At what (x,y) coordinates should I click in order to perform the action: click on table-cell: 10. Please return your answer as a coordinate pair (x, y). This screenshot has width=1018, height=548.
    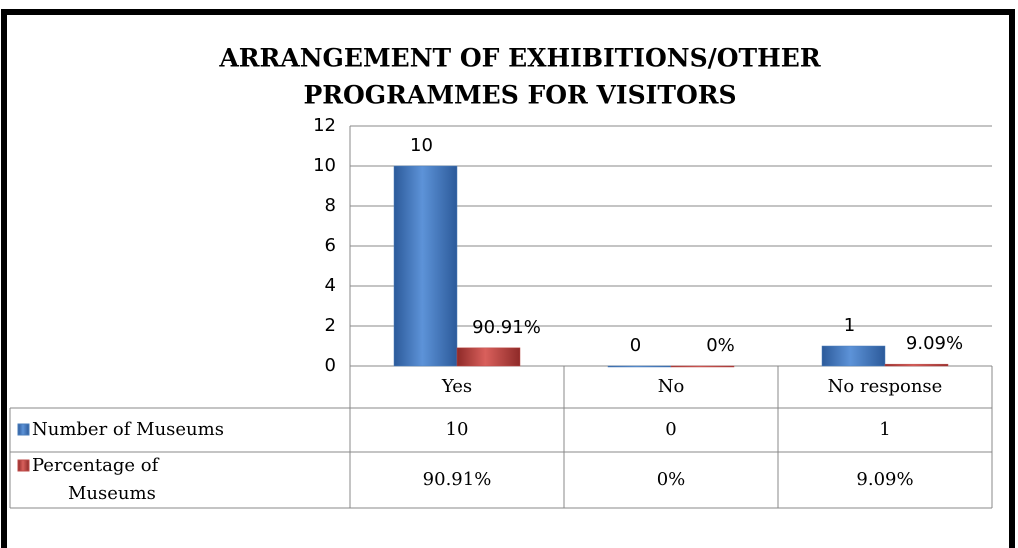
    Looking at the image, I should click on (457, 429).